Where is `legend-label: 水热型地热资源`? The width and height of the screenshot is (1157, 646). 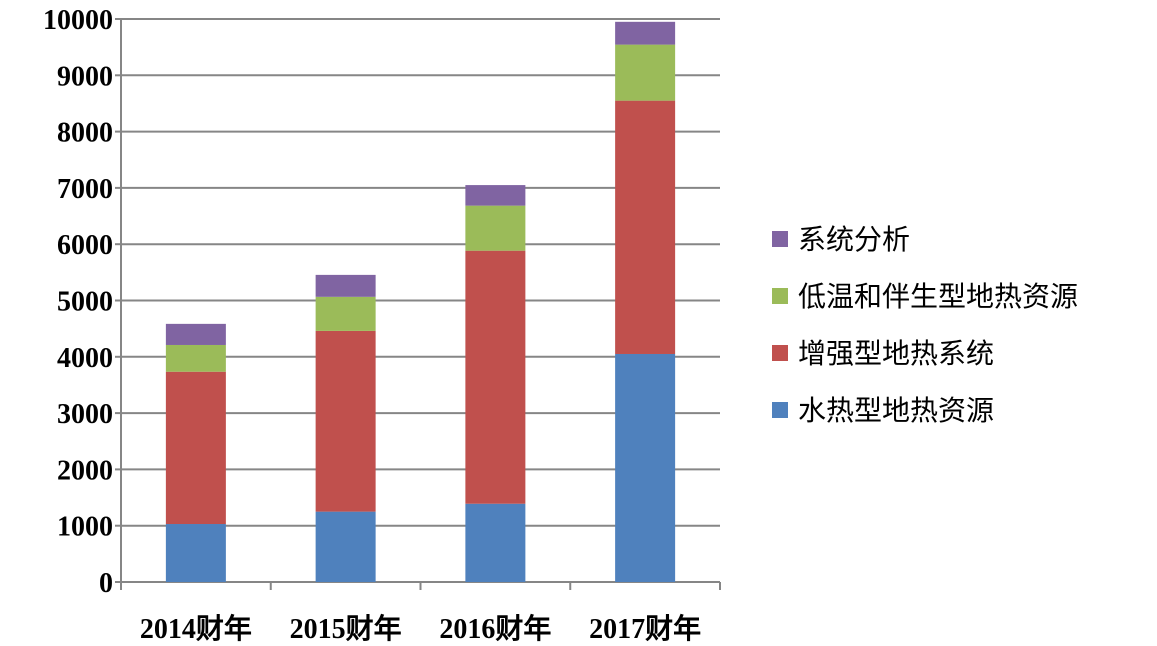
legend-label: 水热型地热资源 is located at coordinates (896, 410).